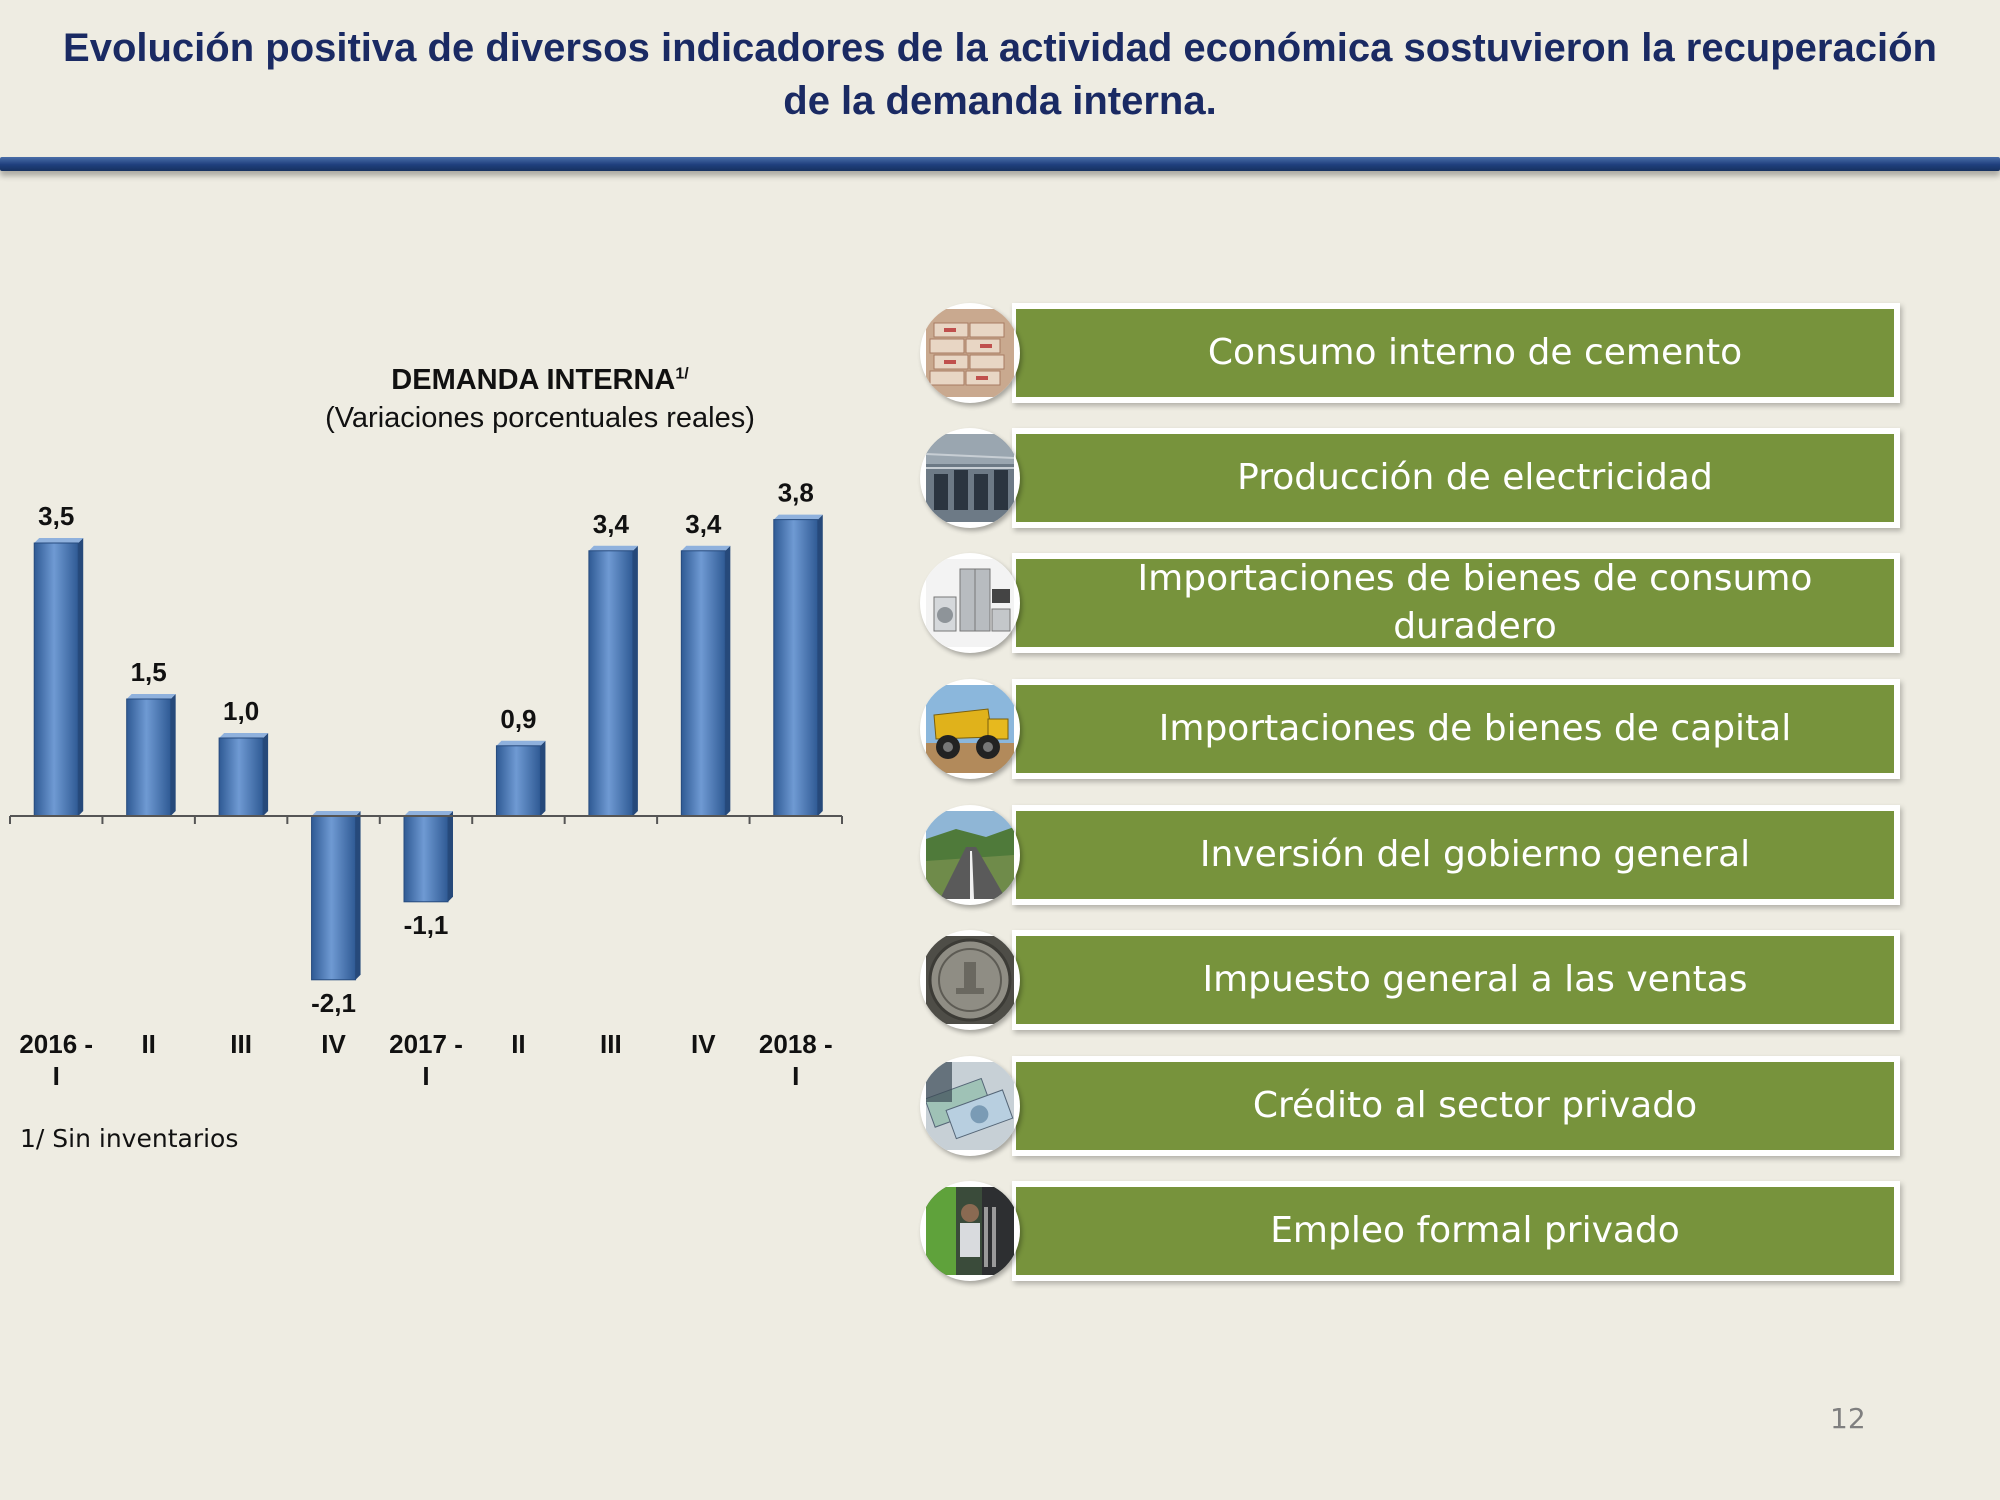  What do you see at coordinates (540, 418) in the screenshot?
I see `chart-subtitle: (Variaciones porcentuales reales)` at bounding box center [540, 418].